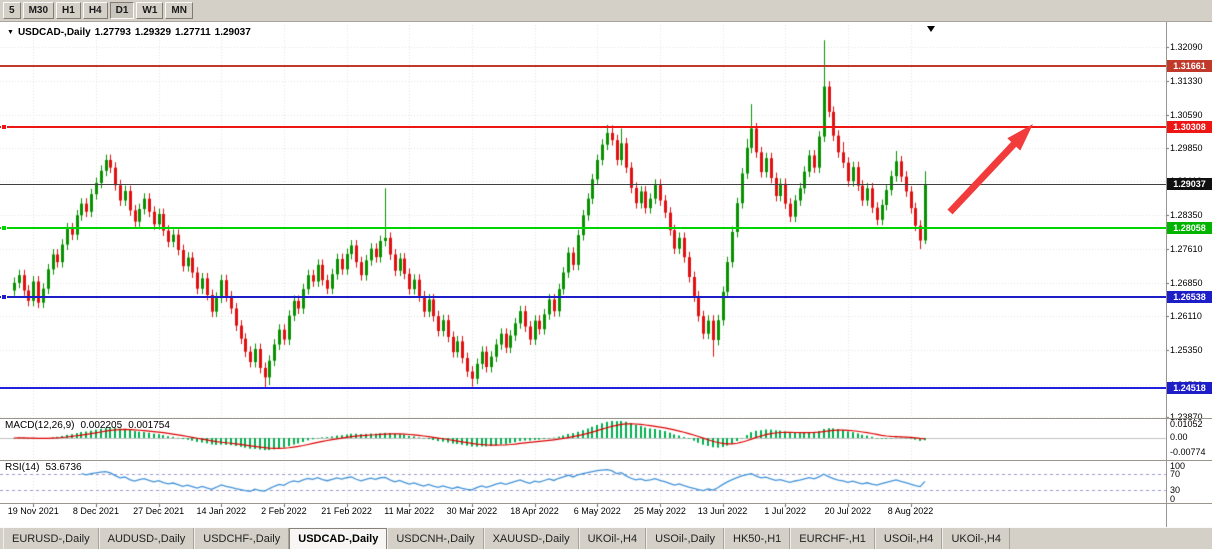 The image size is (1212, 549). I want to click on timeframe-button-h4: H4, so click(95, 10).